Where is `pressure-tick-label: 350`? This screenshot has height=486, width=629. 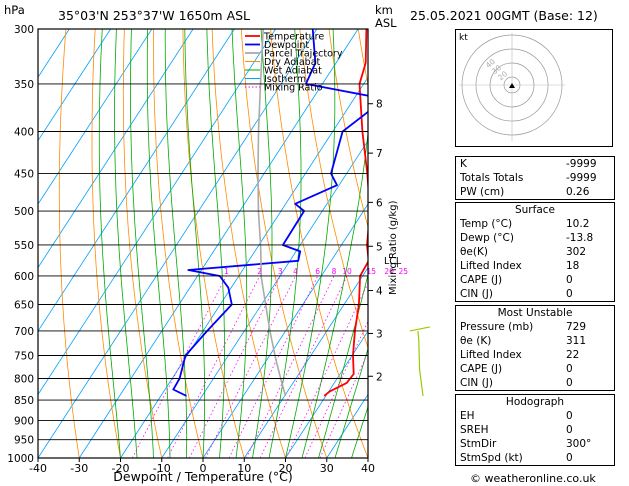 pressure-tick-label: 350 is located at coordinates (24, 85).